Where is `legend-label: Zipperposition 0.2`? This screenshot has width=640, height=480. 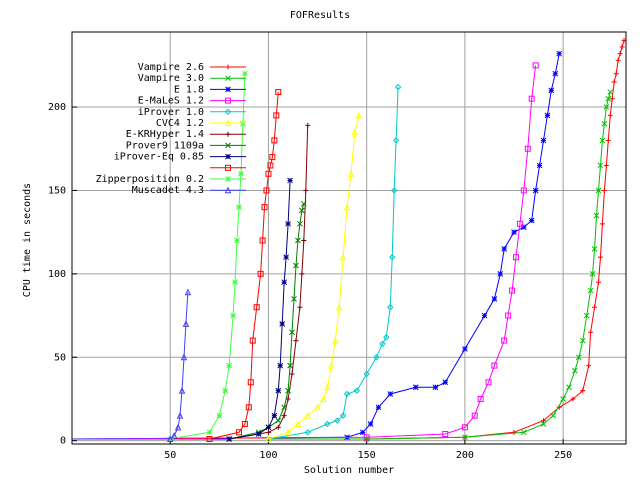
legend-label: Zipperposition 0.2 is located at coordinates (150, 179).